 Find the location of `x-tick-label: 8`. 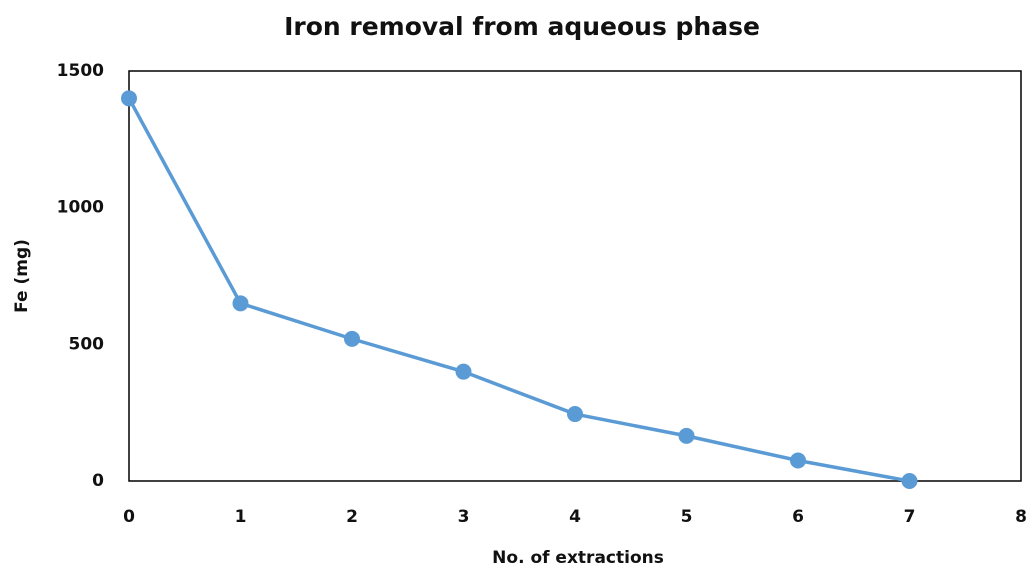

x-tick-label: 8 is located at coordinates (1021, 517).